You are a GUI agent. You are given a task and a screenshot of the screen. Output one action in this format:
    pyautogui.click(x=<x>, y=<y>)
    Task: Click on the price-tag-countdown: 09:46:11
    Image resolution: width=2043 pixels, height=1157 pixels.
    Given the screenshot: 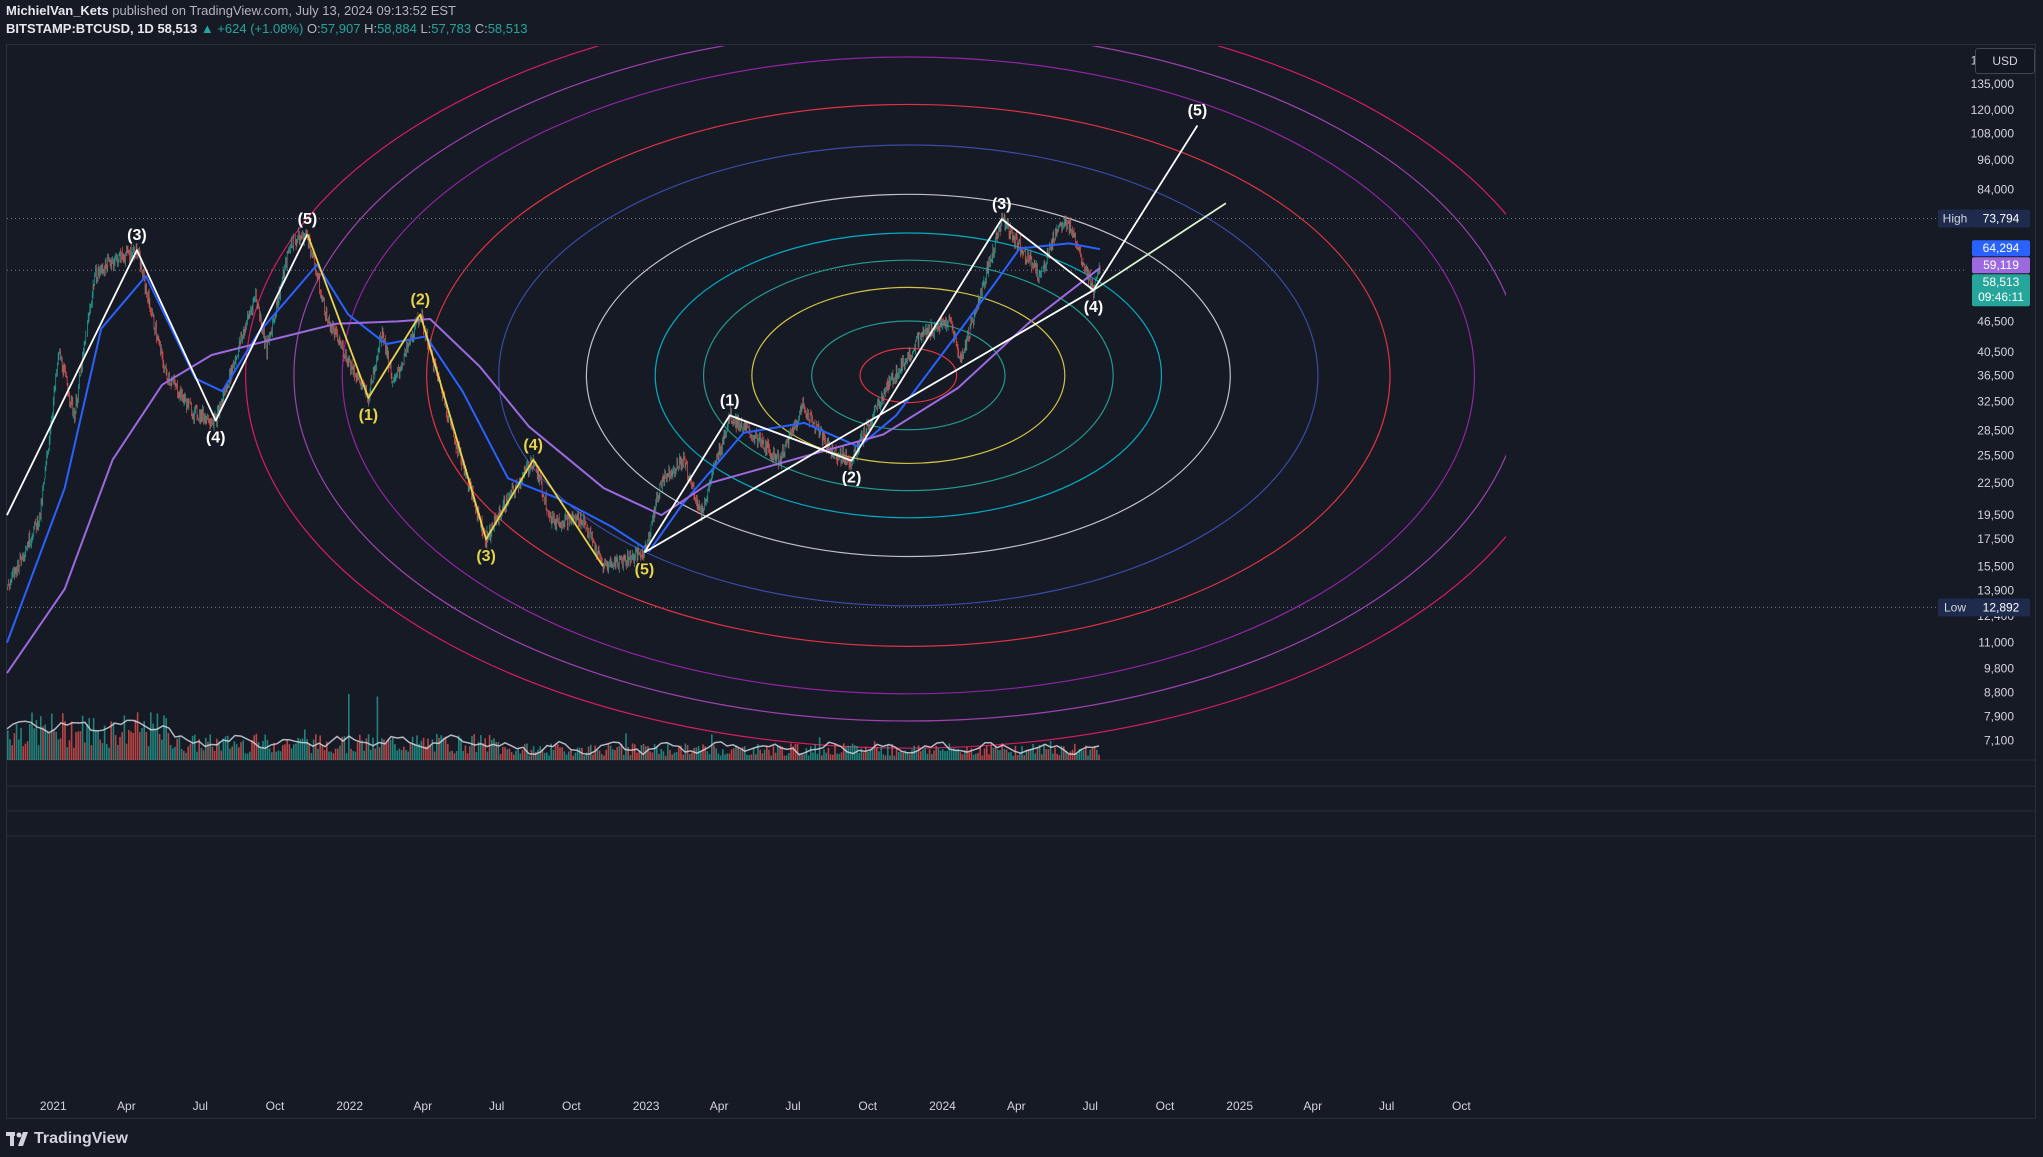 What is the action you would take?
    pyautogui.click(x=2001, y=297)
    